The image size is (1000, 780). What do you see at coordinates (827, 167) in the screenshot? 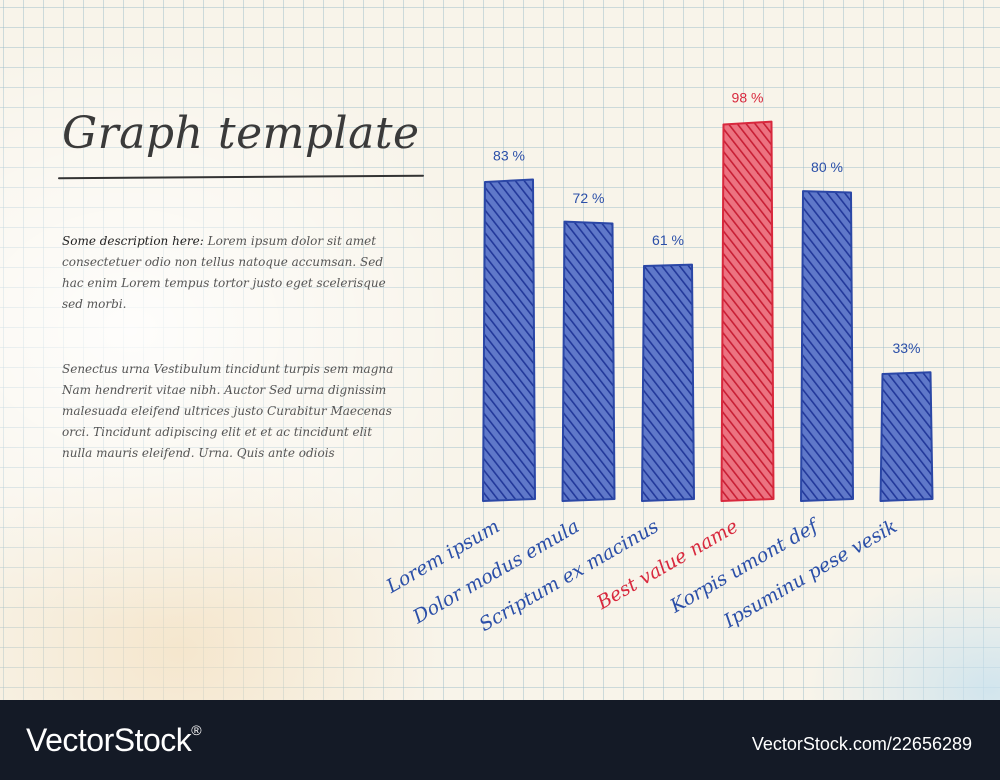
I see `bar-value-label: 80 %` at bounding box center [827, 167].